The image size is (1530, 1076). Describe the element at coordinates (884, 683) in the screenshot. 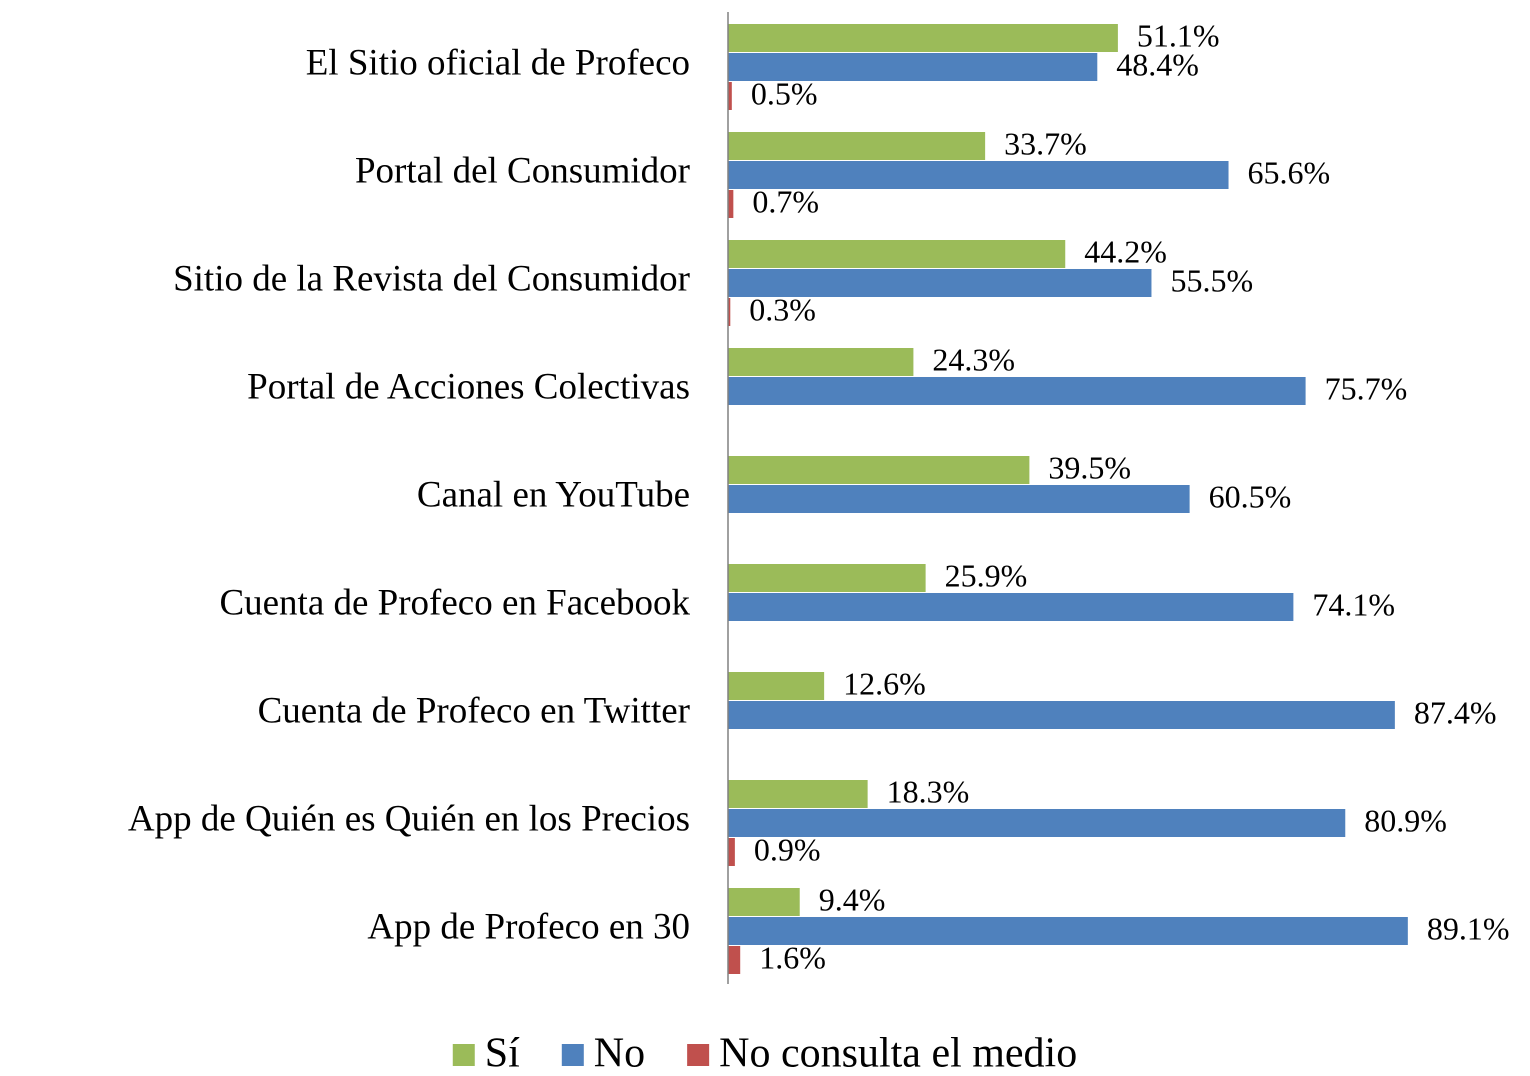

I see `data-label: 12.6%` at that location.